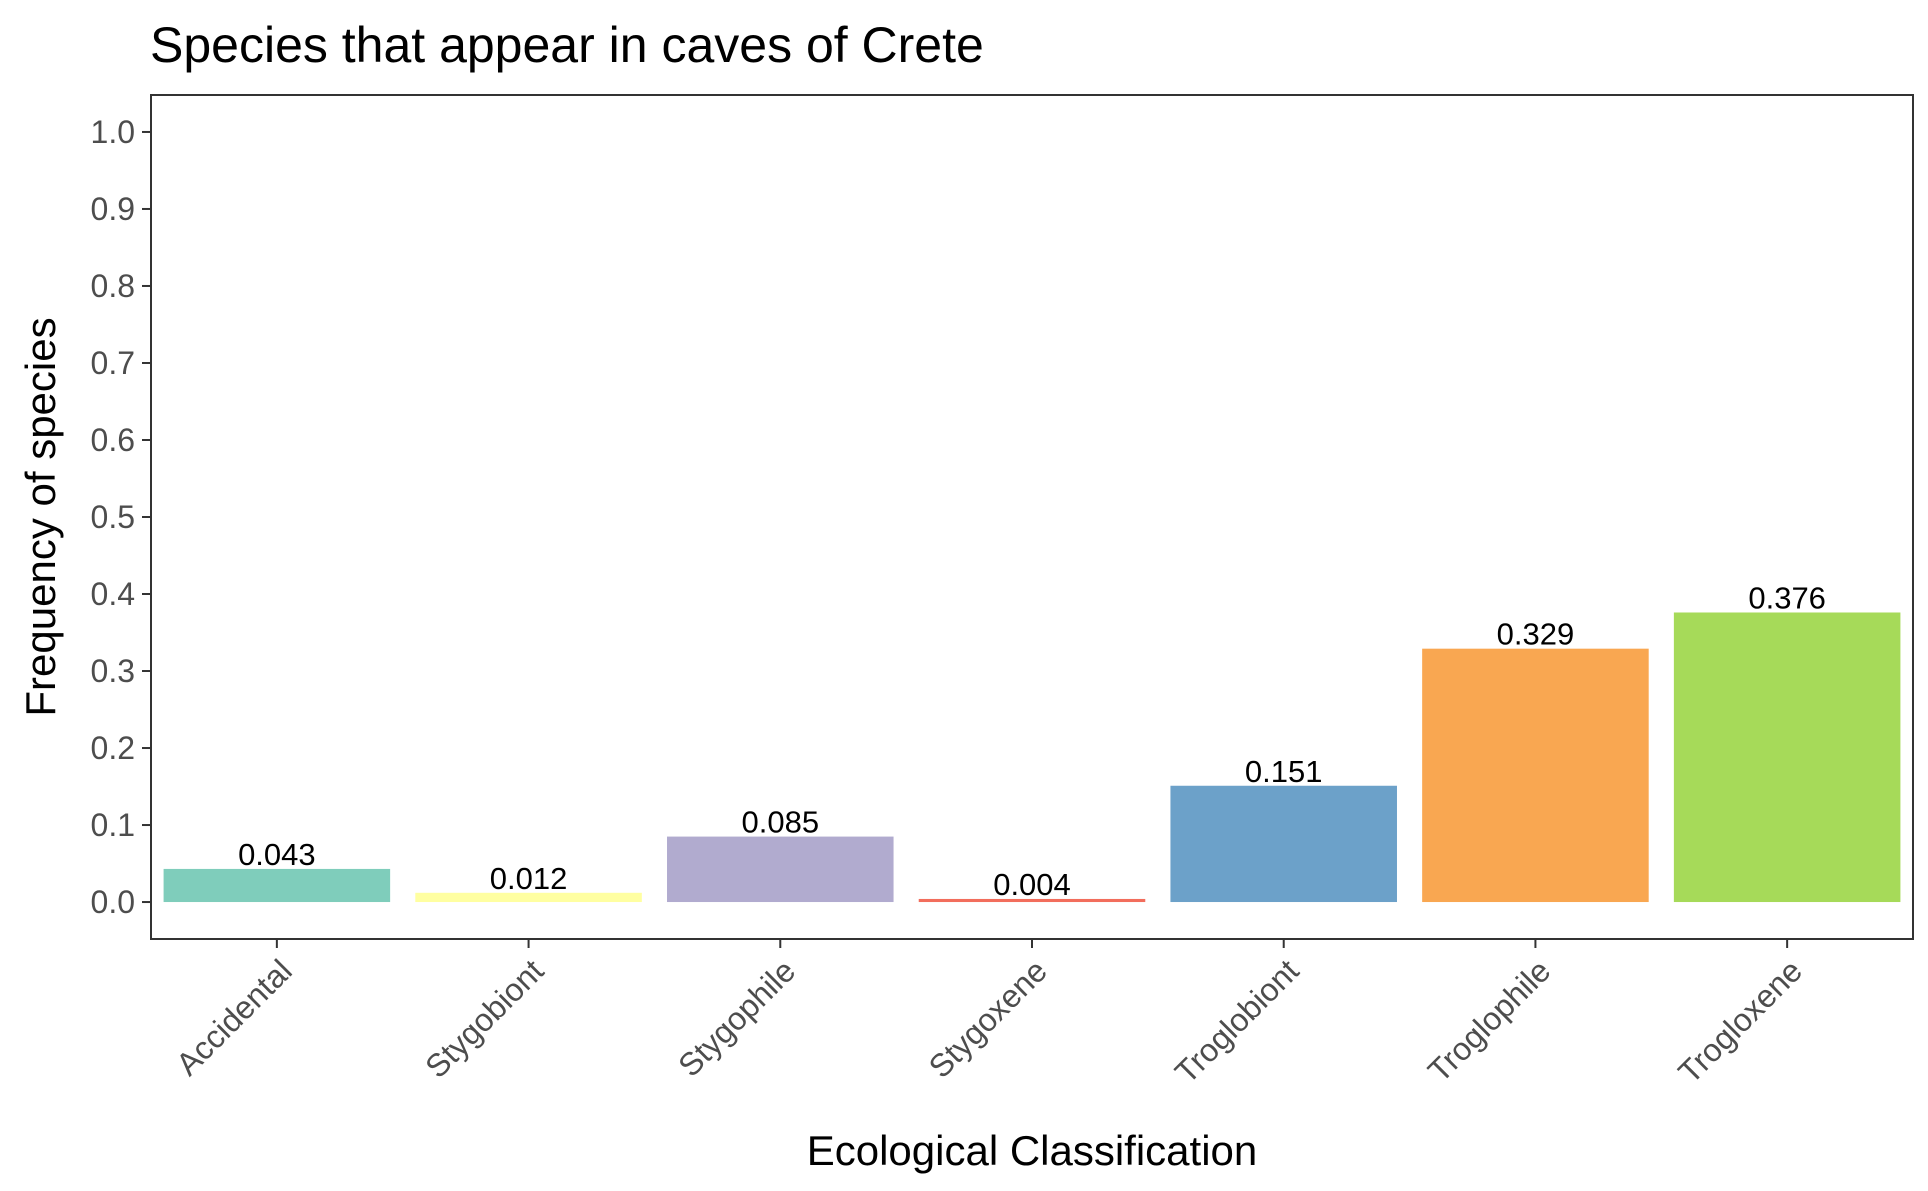  Describe the element at coordinates (277, 885) in the screenshot. I see `bar-accidental` at that location.